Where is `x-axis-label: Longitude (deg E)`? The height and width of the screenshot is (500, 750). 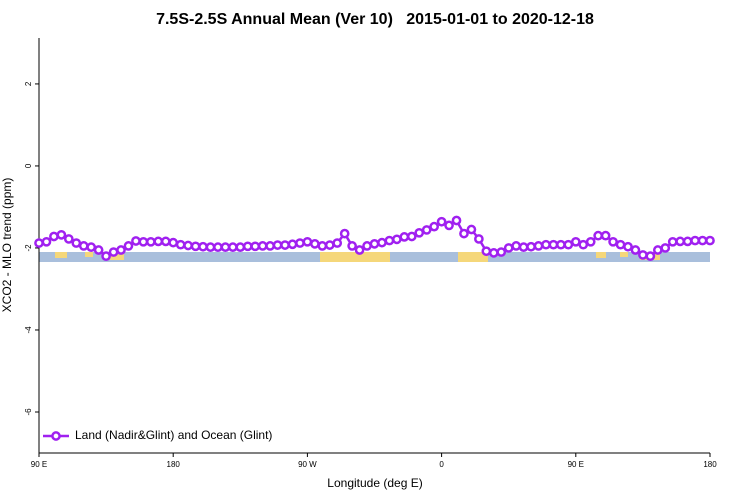
x-axis-label: Longitude (deg E) is located at coordinates (374, 483).